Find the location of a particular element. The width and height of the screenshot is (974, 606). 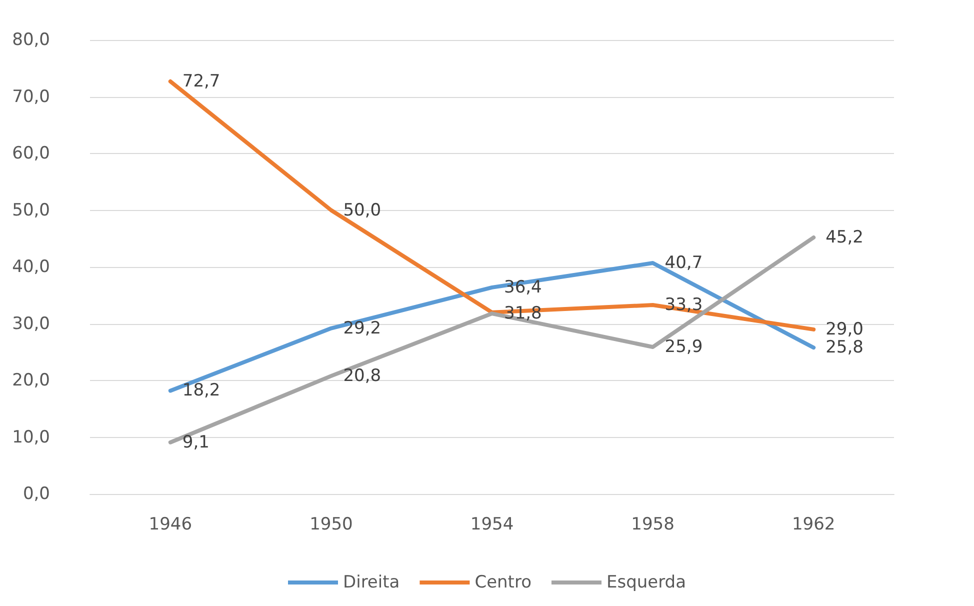

y-tick-label: 40,0 is located at coordinates (31, 267).